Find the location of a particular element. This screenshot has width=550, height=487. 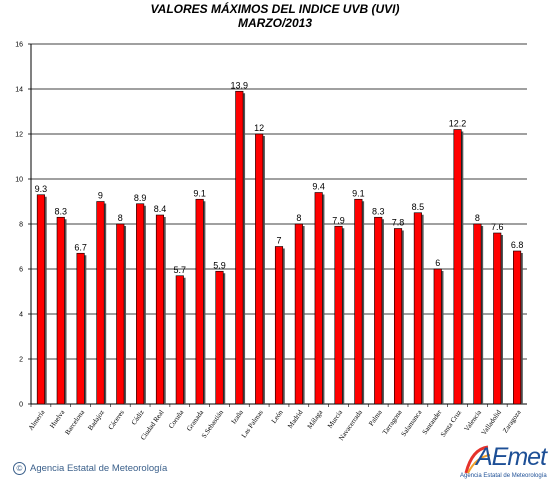

x-tick-label: Huelva is located at coordinates (57, 419).